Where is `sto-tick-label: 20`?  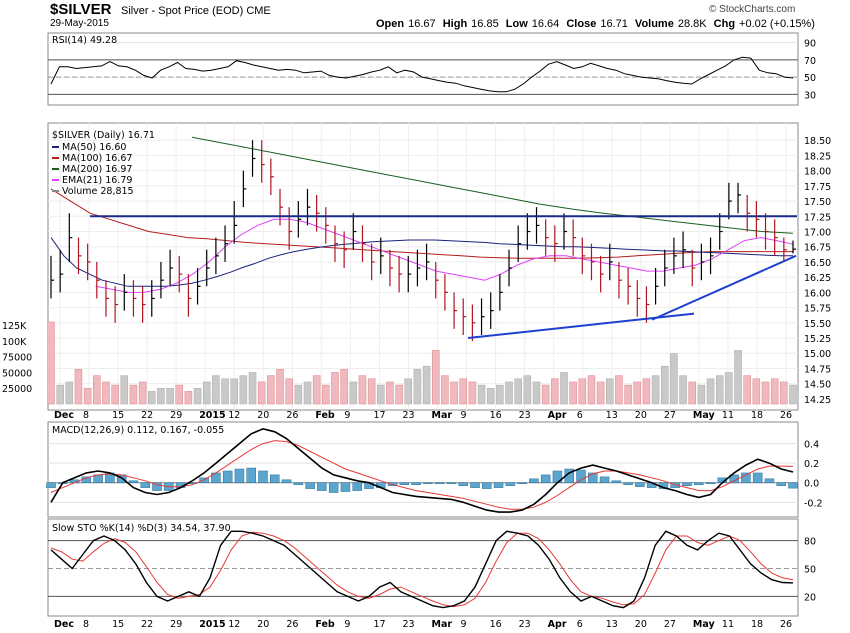 sto-tick-label: 20 is located at coordinates (810, 597).